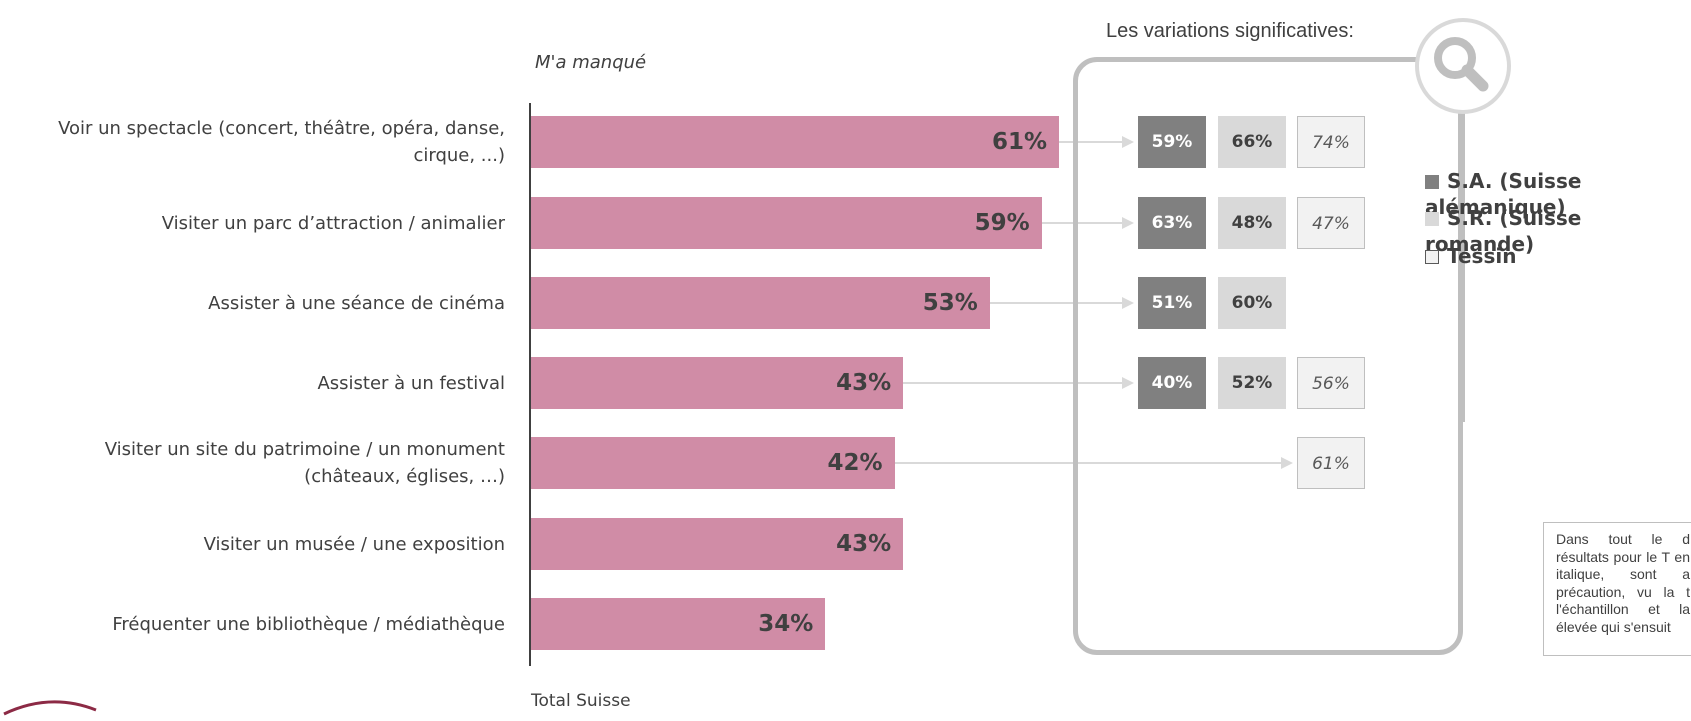  I want to click on bar-value-label: 42%, so click(855, 463).